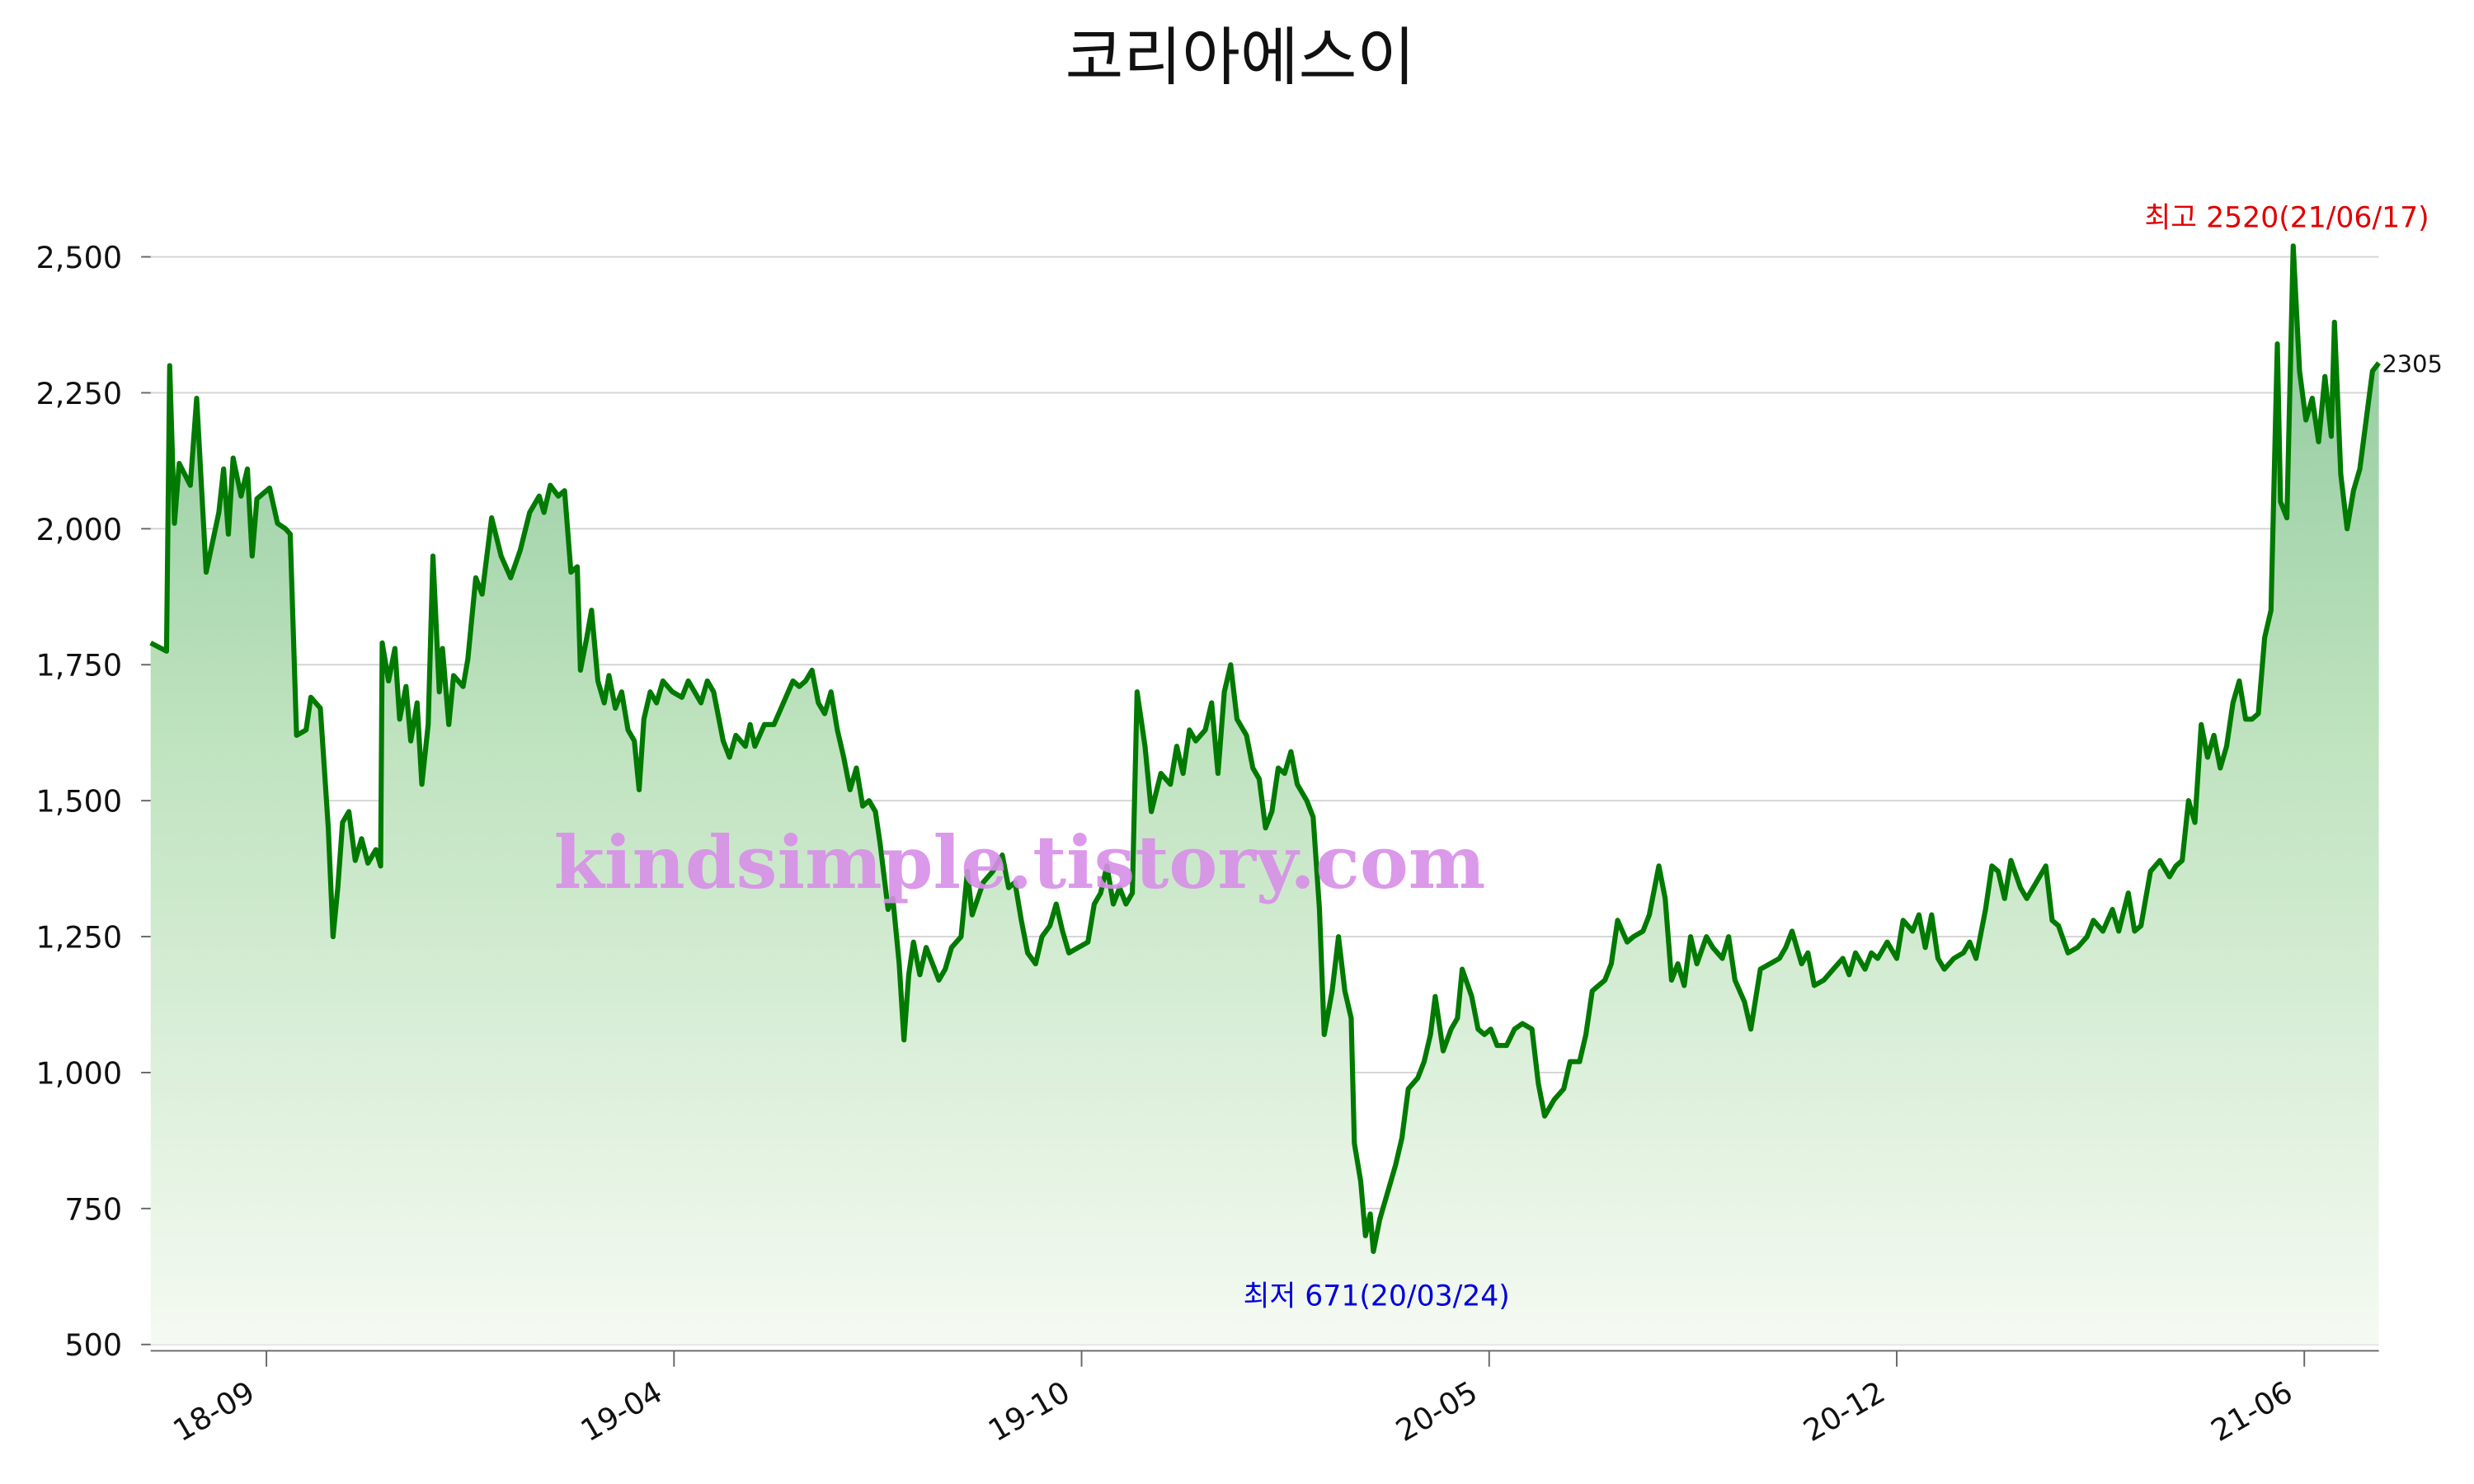 The height and width of the screenshot is (1484, 2474). I want to click on y-tick-label: 1,750, so click(79, 665).